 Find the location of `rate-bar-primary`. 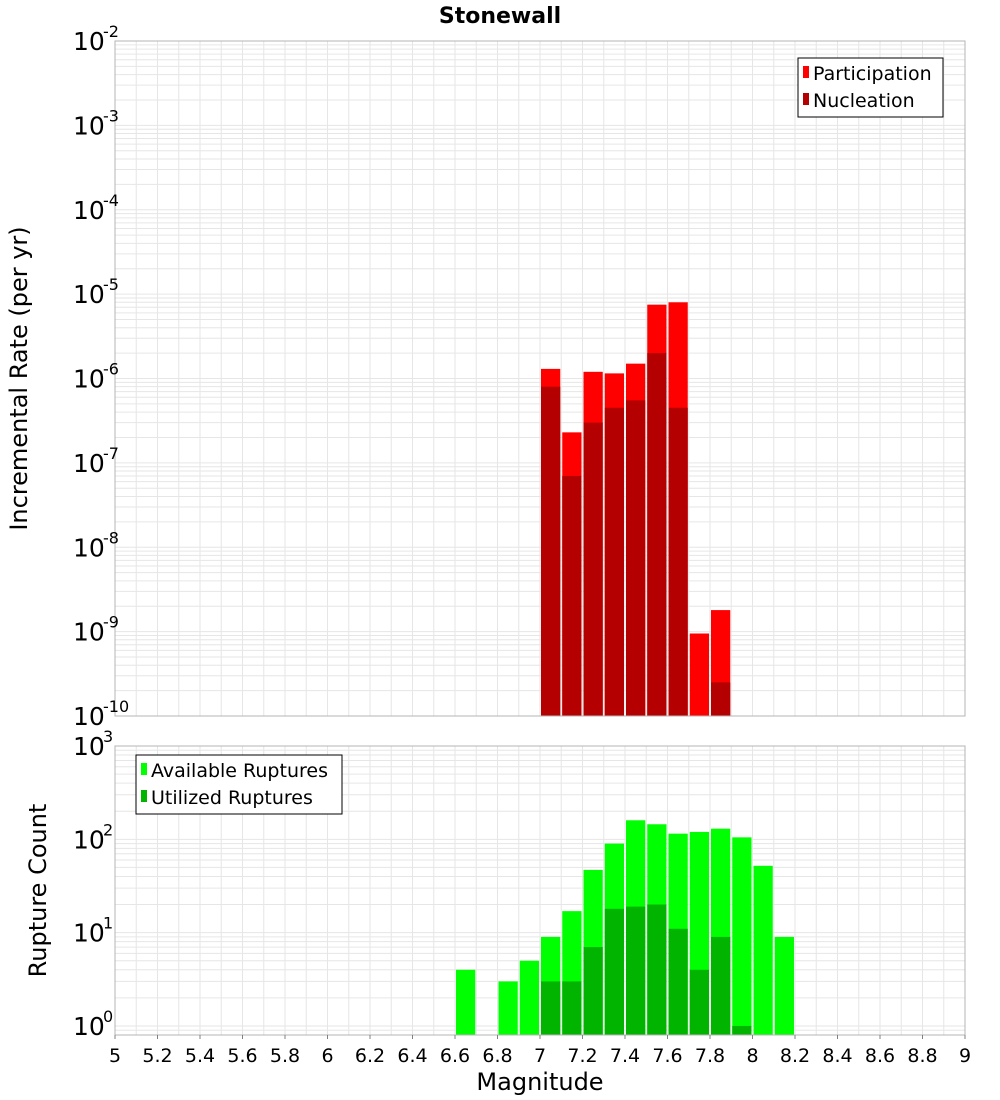

rate-bar-primary is located at coordinates (699, 674).